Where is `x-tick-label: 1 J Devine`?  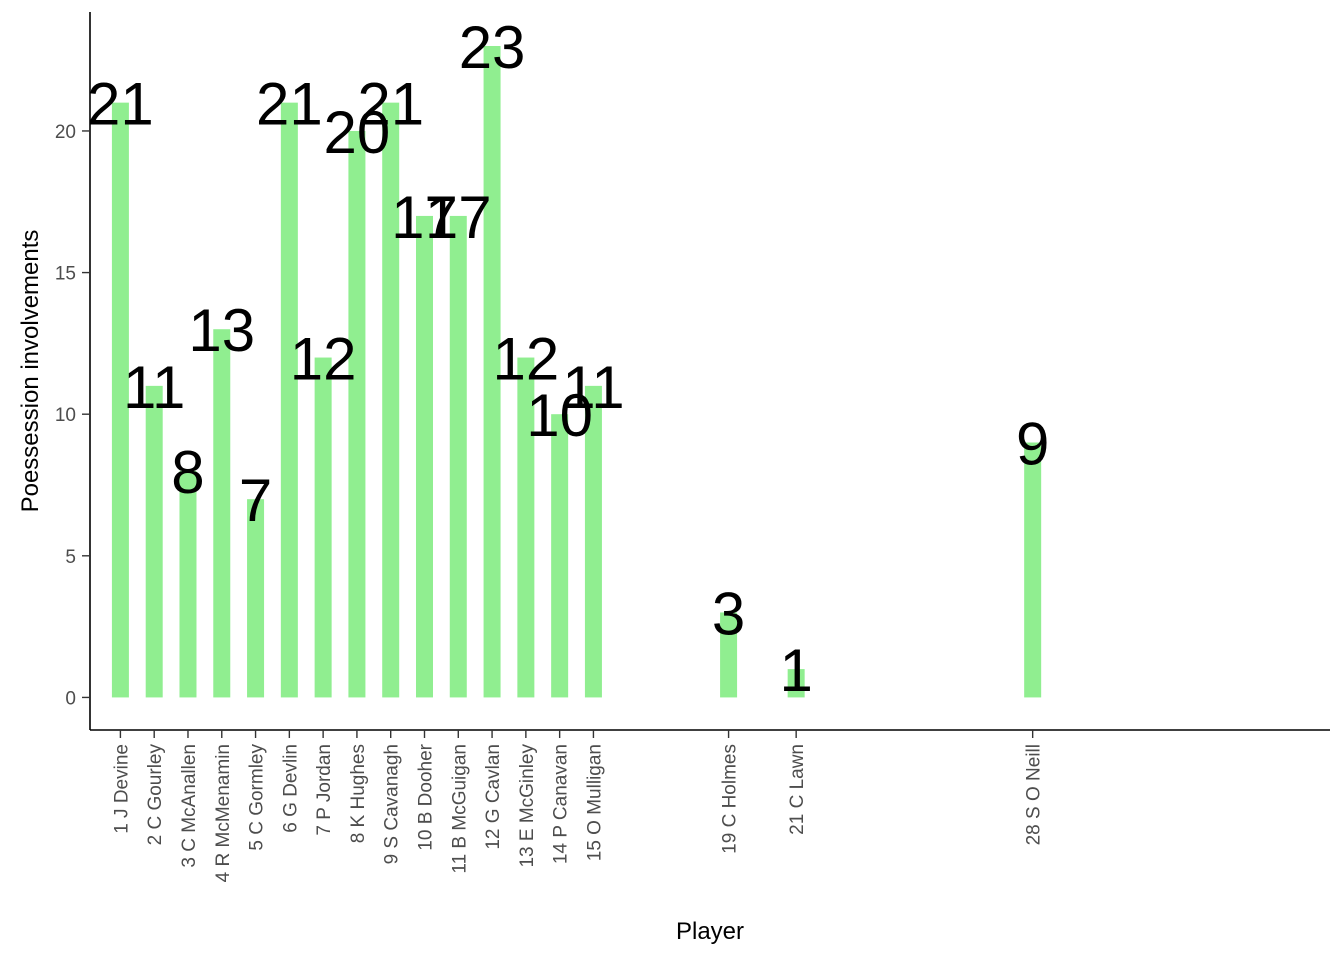
x-tick-label: 1 J Devine is located at coordinates (121, 789).